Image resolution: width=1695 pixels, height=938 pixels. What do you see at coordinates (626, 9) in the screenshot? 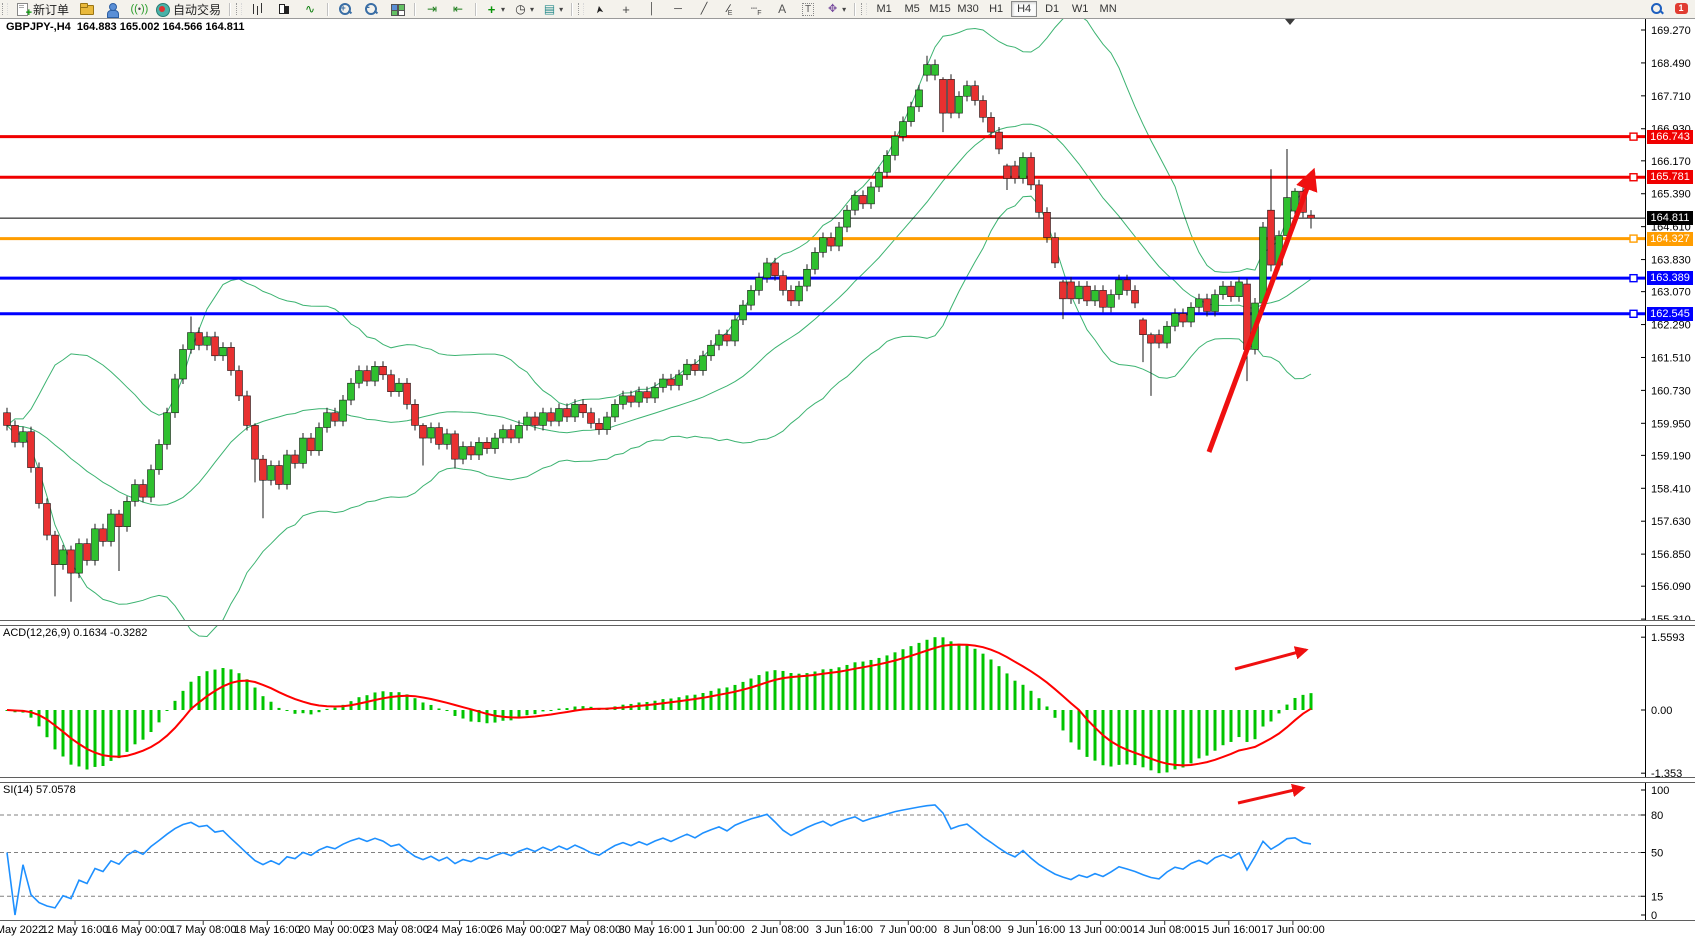
I see `crosshair-button: +` at bounding box center [626, 9].